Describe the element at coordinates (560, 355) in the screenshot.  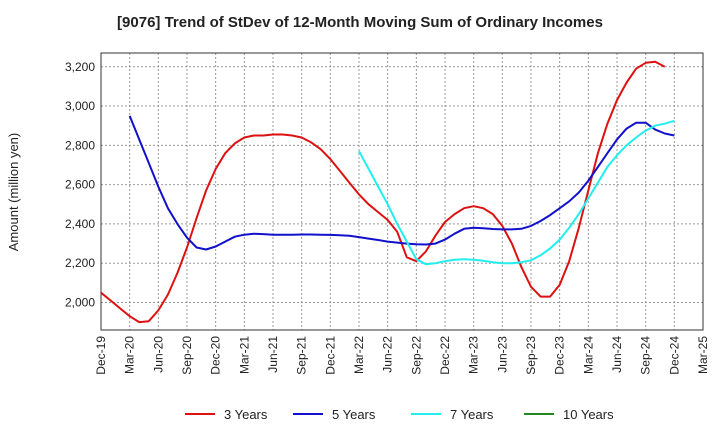
I see `x-tick-label: Dec-23` at that location.